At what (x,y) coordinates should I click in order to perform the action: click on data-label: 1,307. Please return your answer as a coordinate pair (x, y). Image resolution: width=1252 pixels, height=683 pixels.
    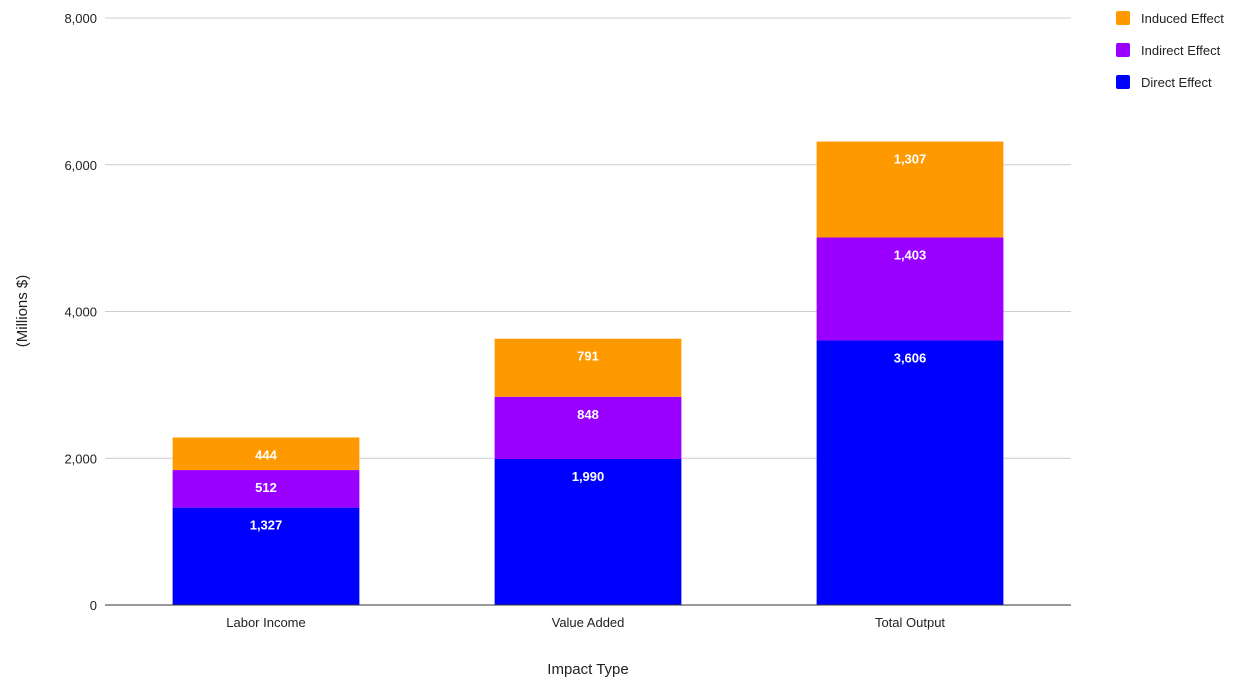
    Looking at the image, I should click on (910, 159).